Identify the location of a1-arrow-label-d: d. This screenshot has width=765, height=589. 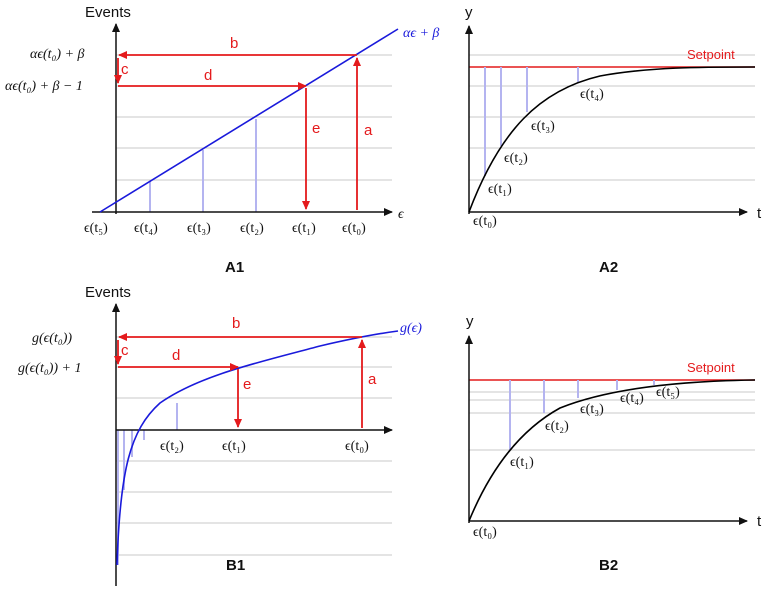
(208, 75).